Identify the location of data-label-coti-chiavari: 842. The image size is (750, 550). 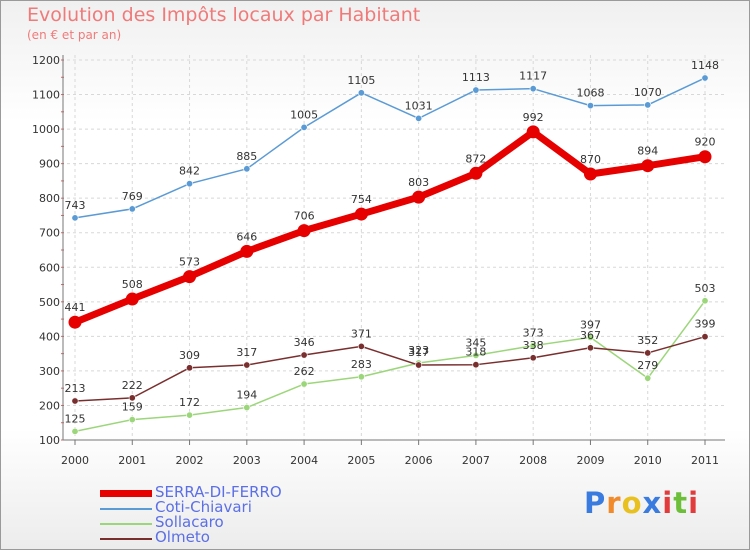
(189, 171).